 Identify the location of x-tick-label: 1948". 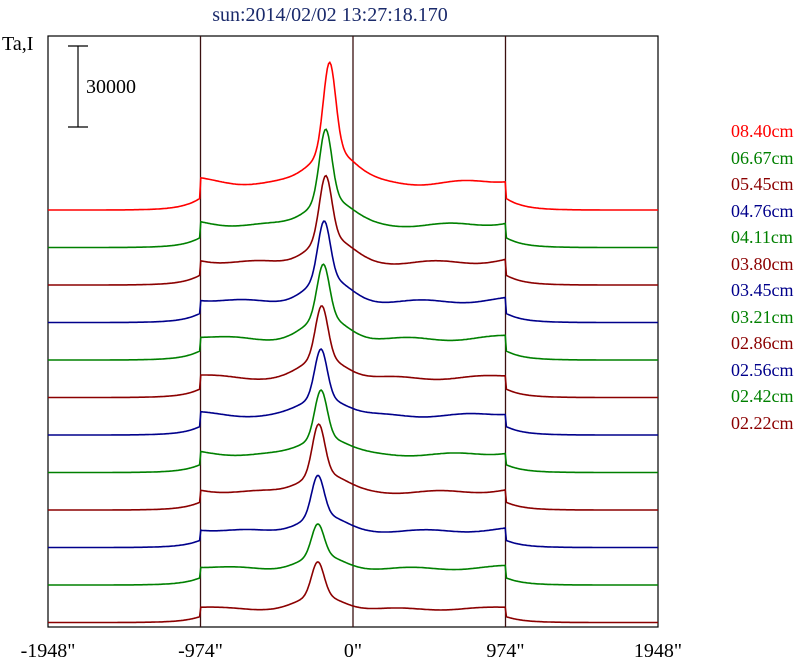
(658, 651).